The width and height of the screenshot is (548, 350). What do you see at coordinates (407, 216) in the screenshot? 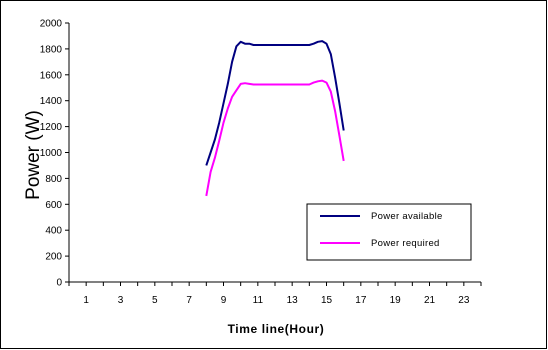
I see `legend-label-available: Power available` at bounding box center [407, 216].